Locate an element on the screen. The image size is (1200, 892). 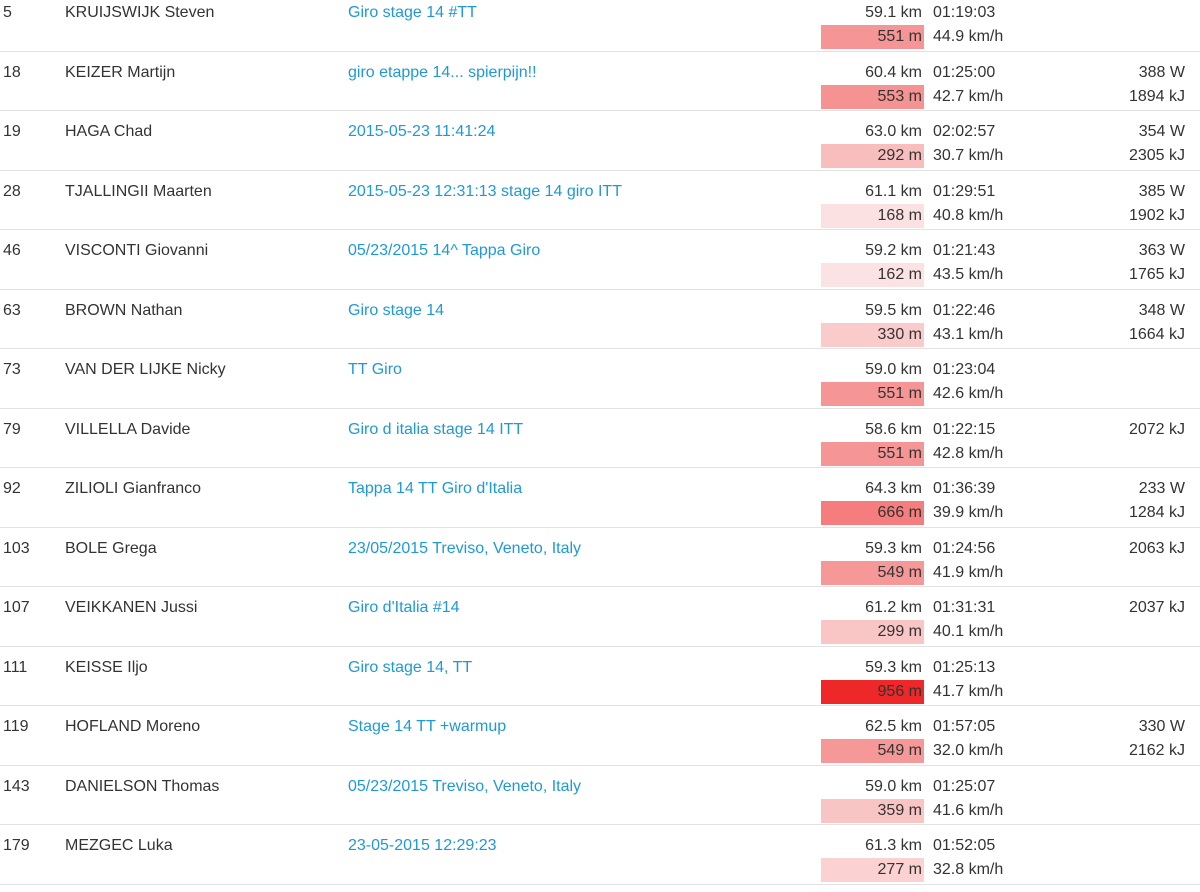
speed-value: 42.6 km/h is located at coordinates (968, 393).